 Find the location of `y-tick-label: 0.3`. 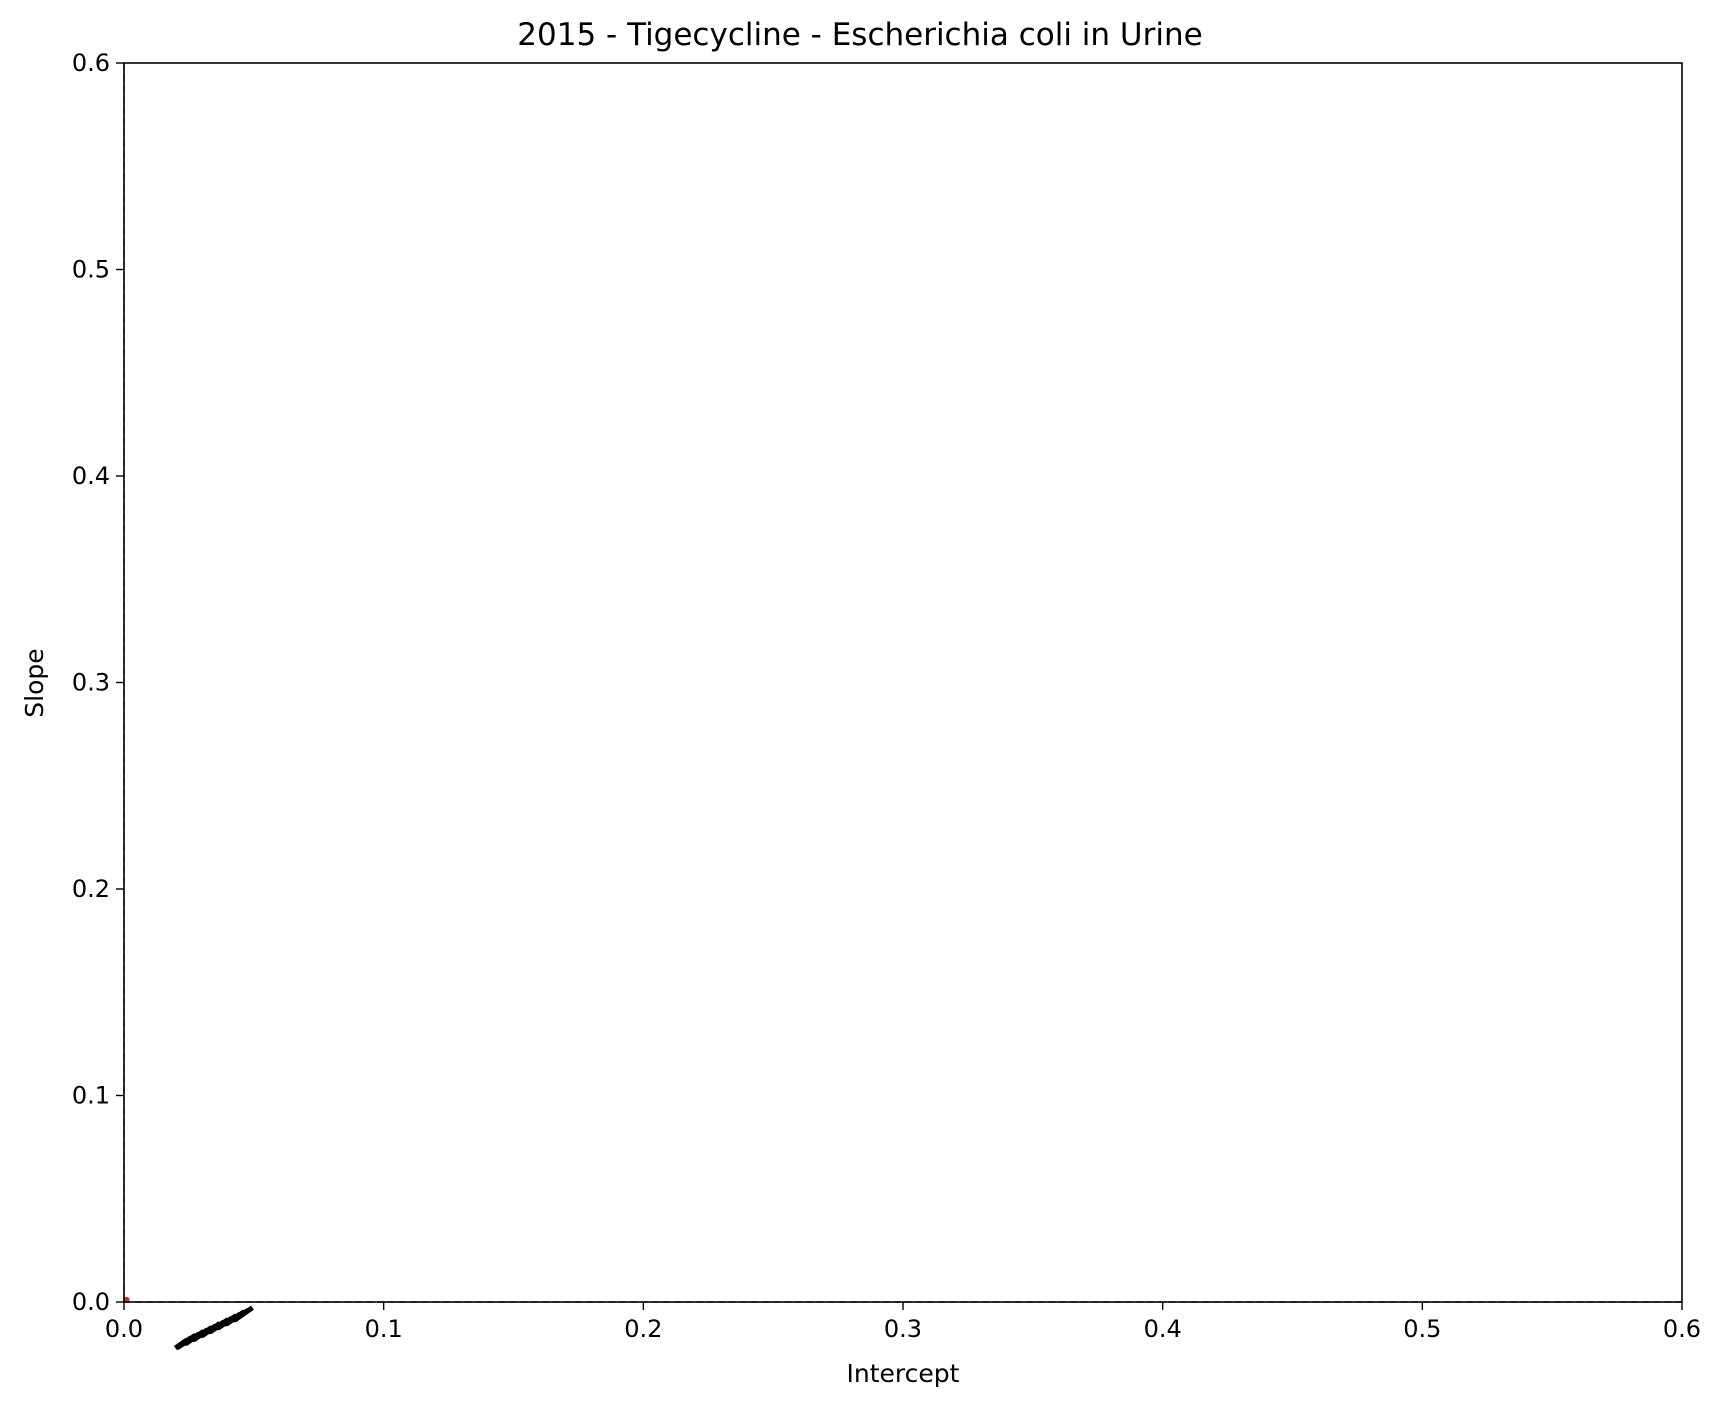

y-tick-label: 0.3 is located at coordinates (91, 683).